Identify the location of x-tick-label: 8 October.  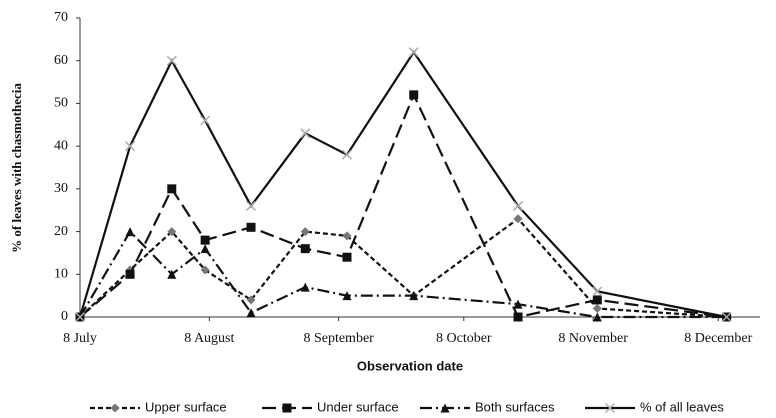
(464, 338).